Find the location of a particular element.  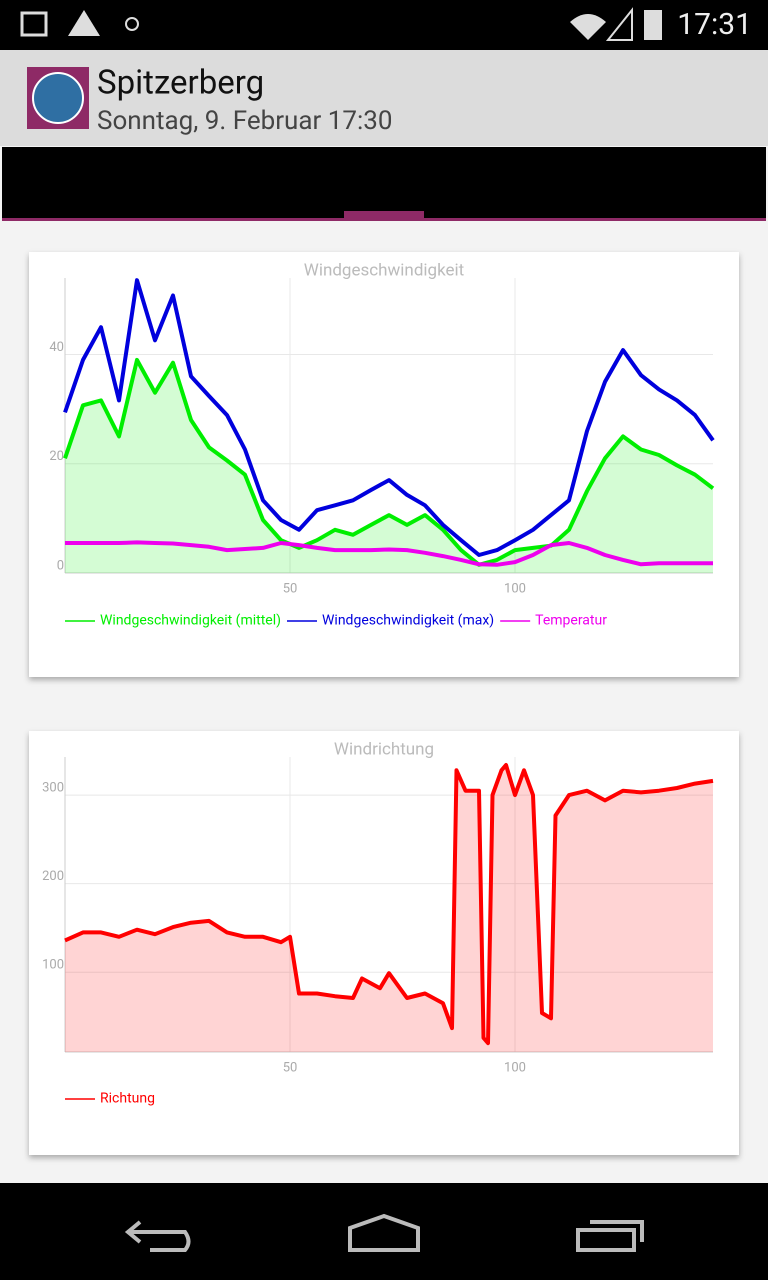

legend-label: Windgeschwindigkeit (mittel) is located at coordinates (190, 621).